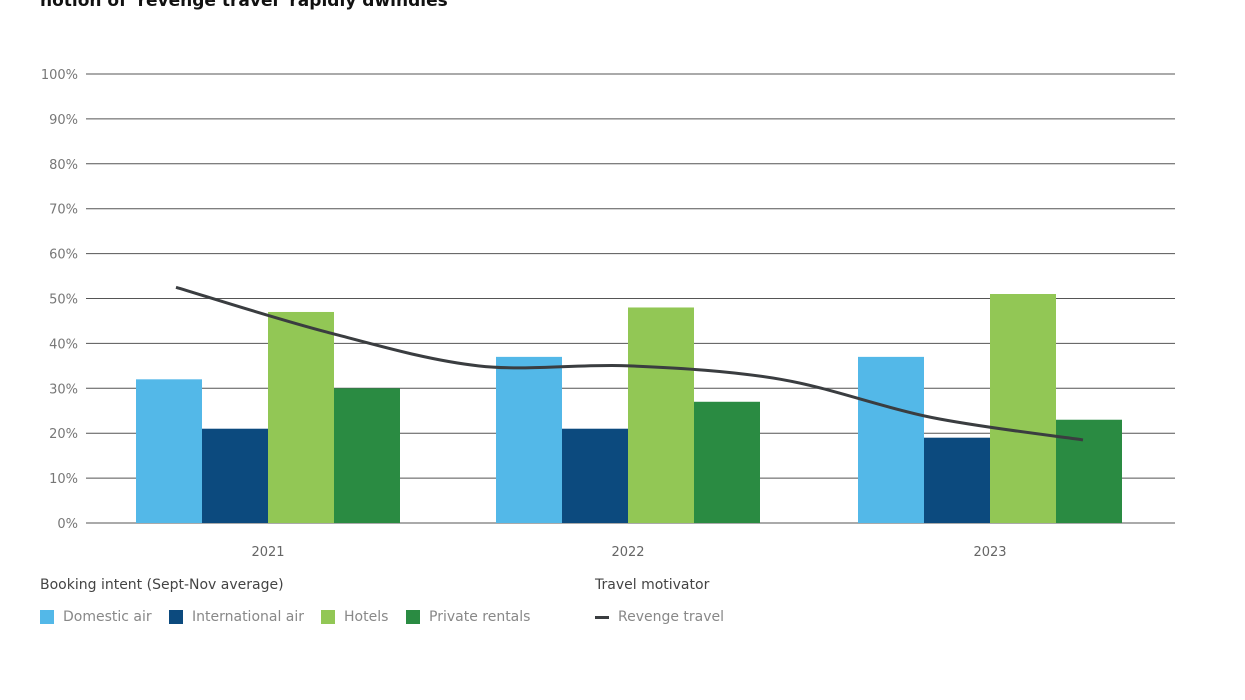 This screenshot has width=1245, height=700. I want to click on x-tick-label: 2023, so click(989, 552).